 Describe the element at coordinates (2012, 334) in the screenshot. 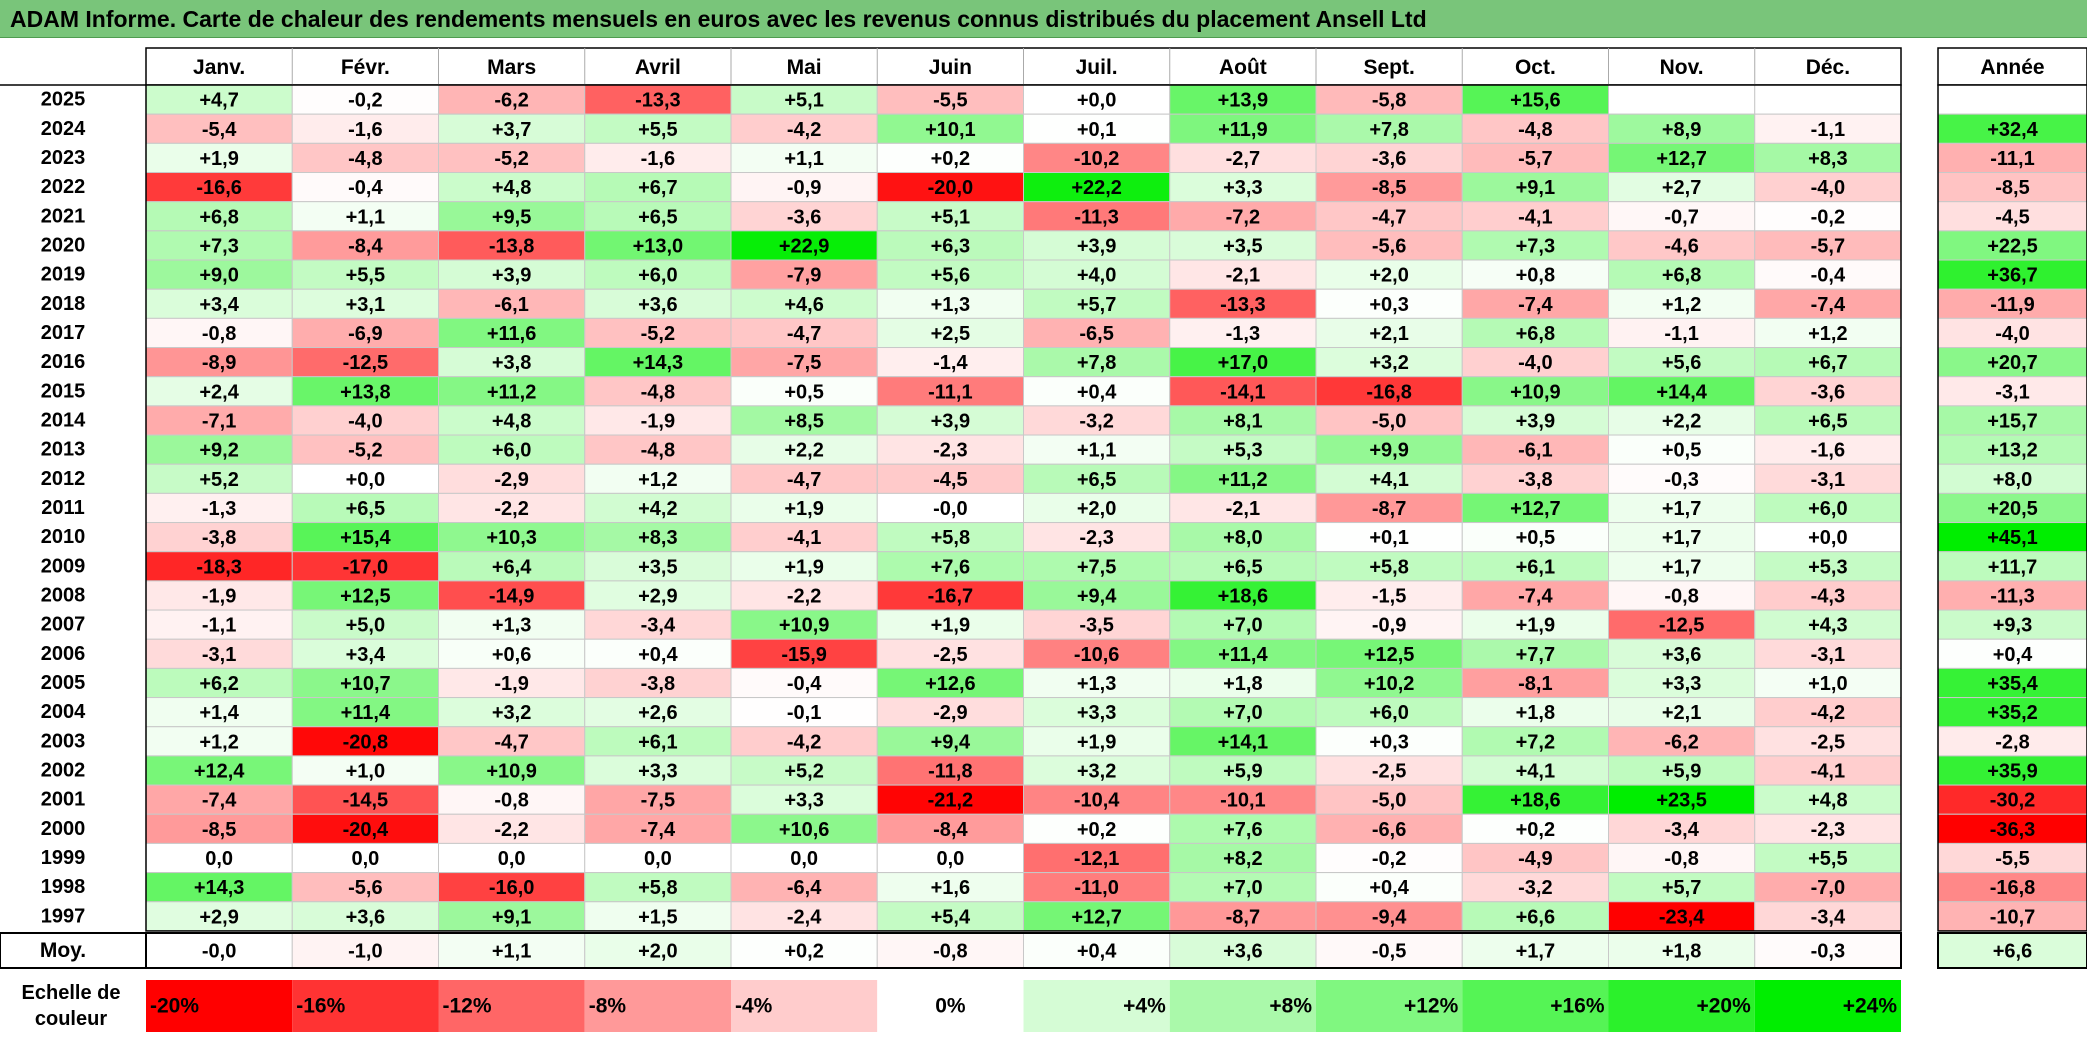

I see `annual-value: -4,0` at that location.